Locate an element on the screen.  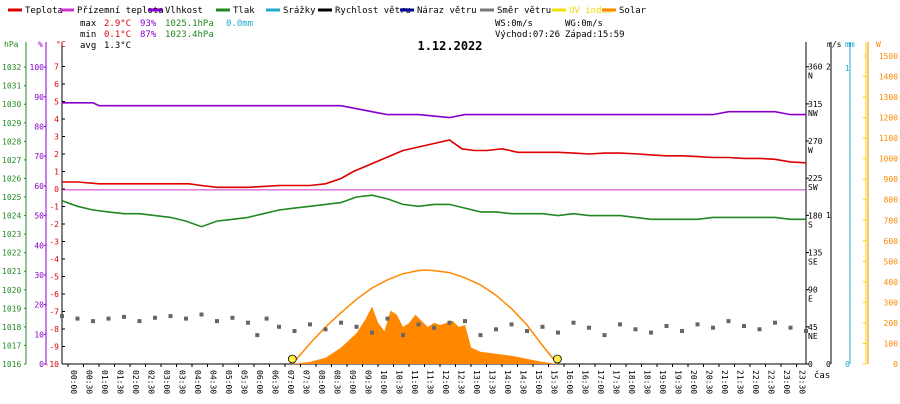
x-tick-label: 05:00 is located at coordinates (228, 382).